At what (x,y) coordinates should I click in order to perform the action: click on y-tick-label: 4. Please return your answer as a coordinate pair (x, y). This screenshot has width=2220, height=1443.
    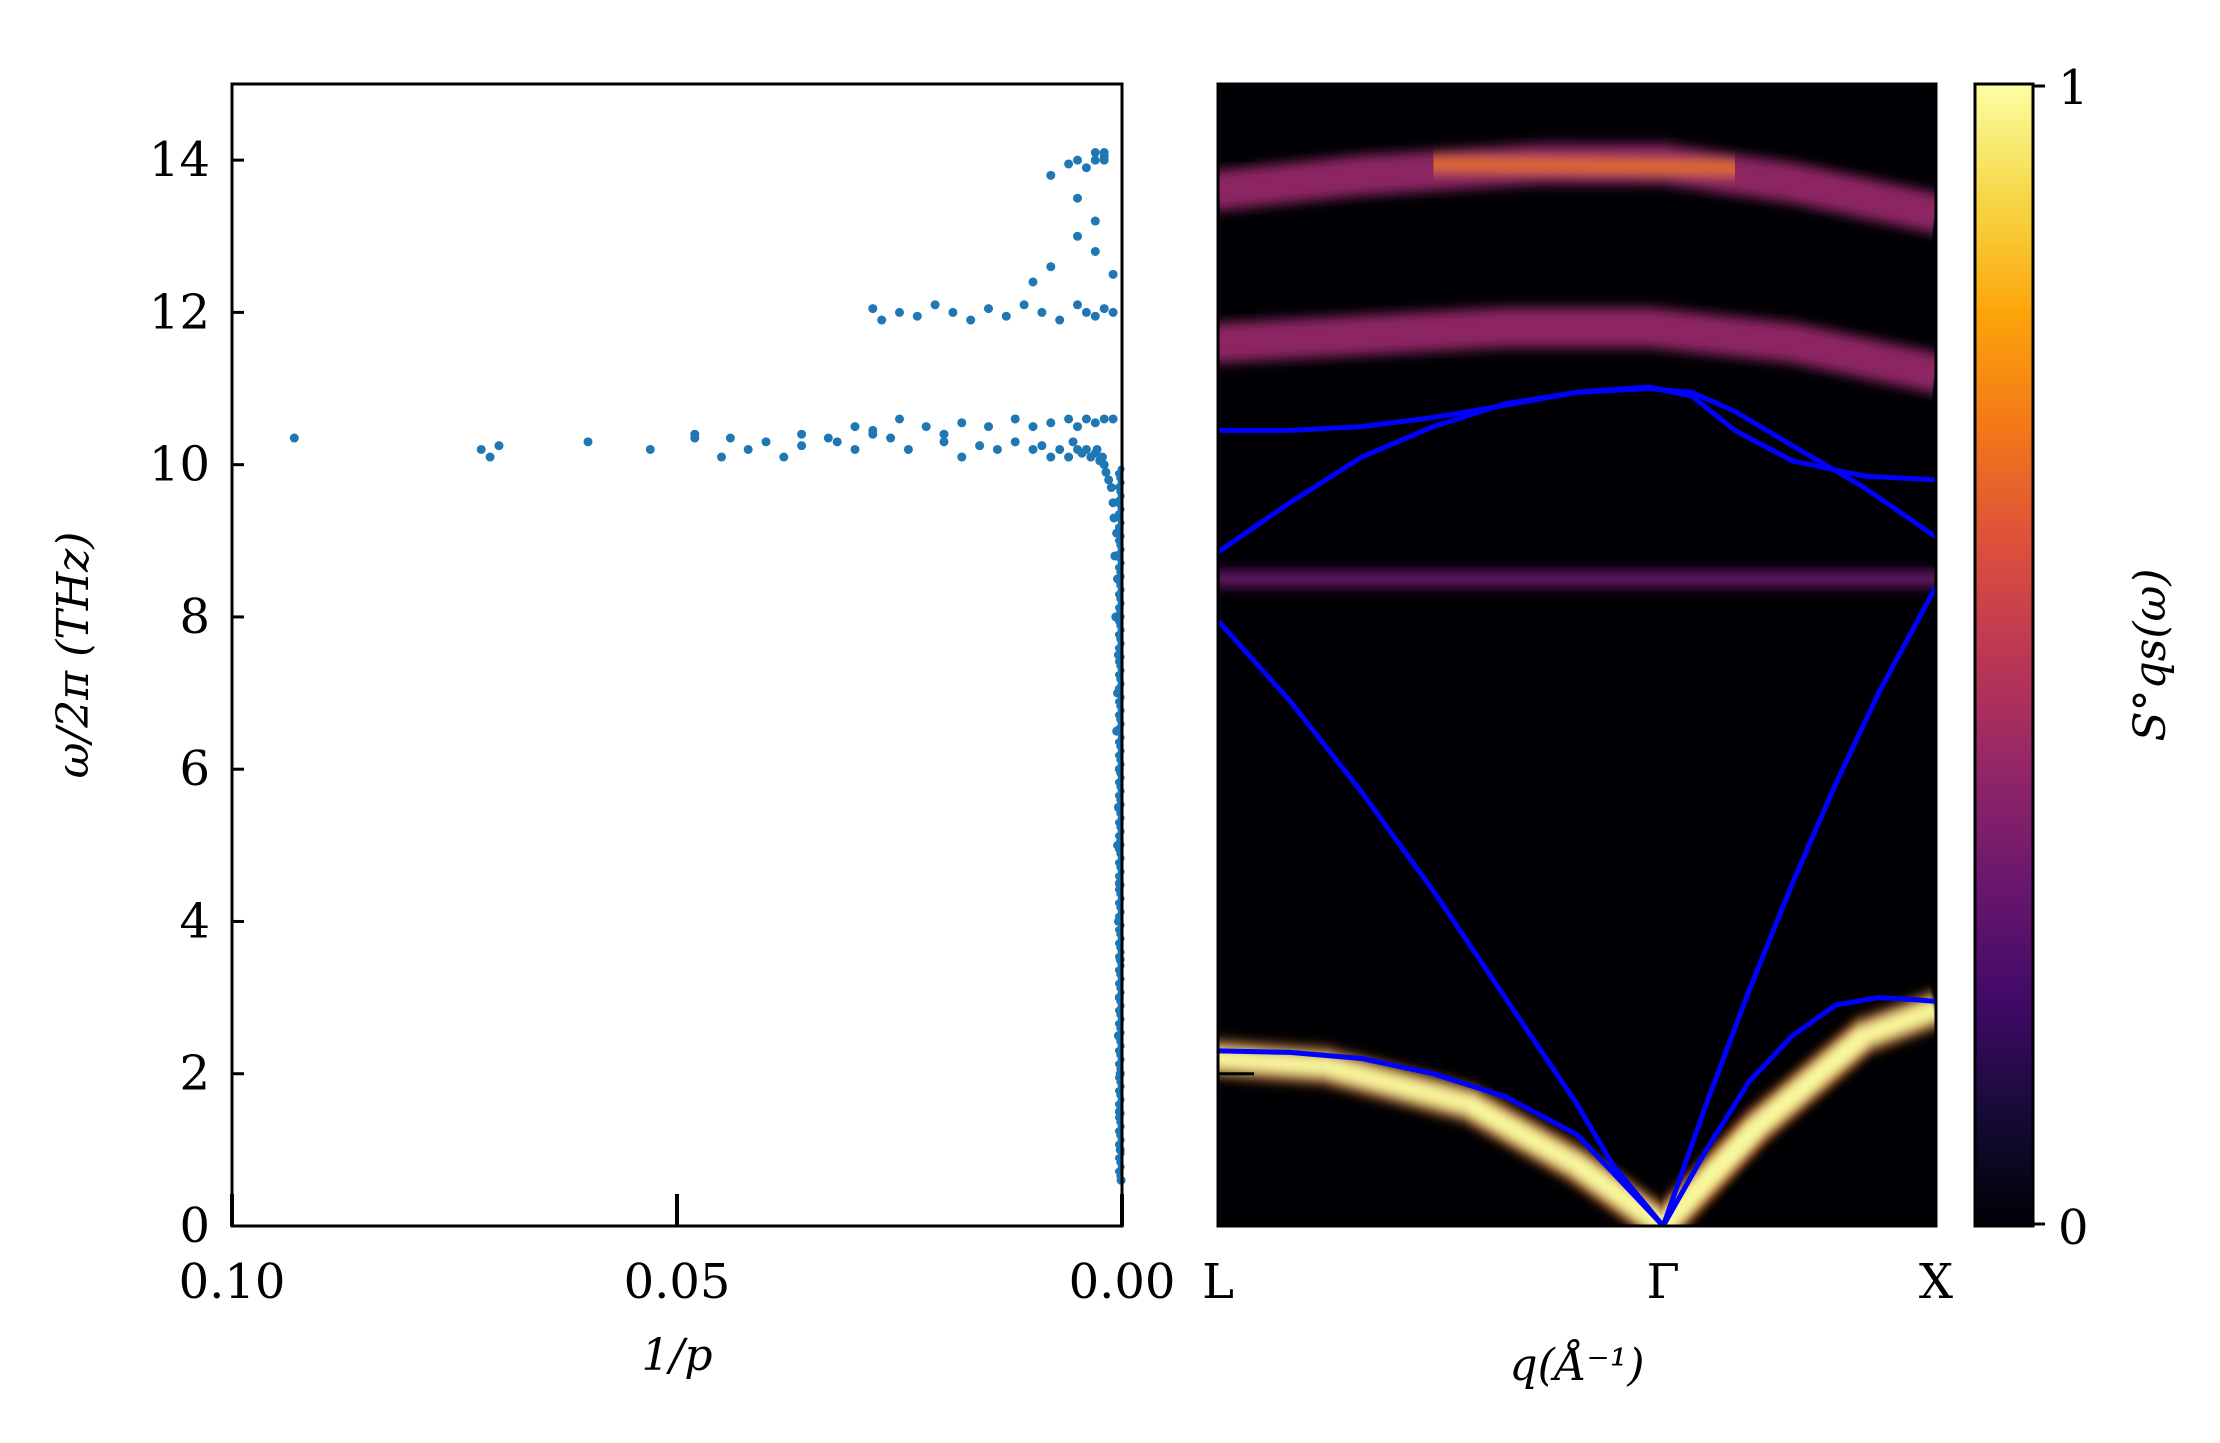
    Looking at the image, I should click on (194, 921).